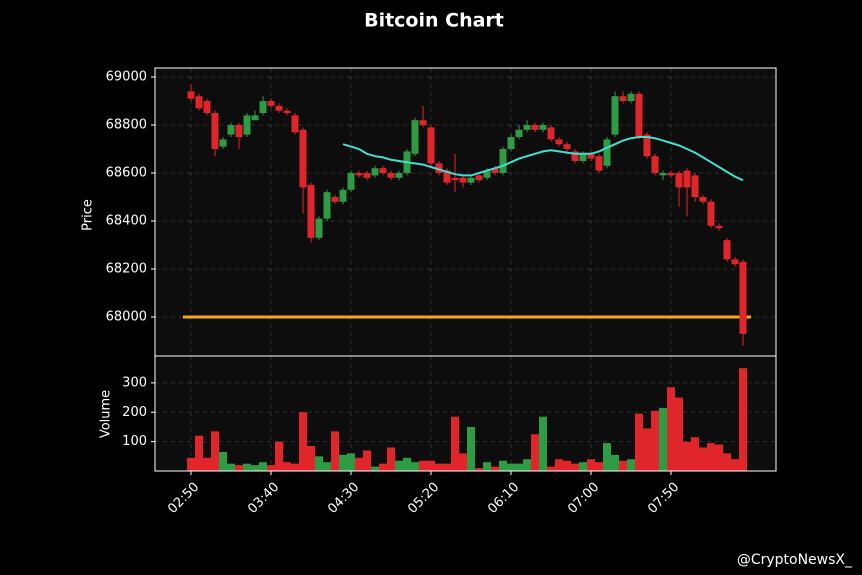  What do you see at coordinates (126, 269) in the screenshot?
I see `y-tick-label: 68200` at bounding box center [126, 269].